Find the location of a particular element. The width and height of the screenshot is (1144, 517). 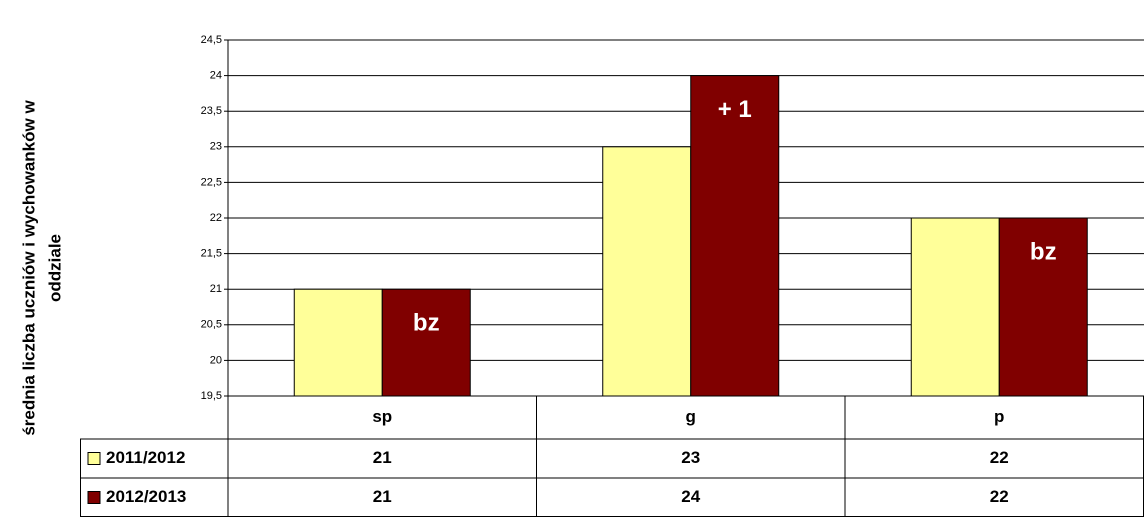

x-tick-label: sp is located at coordinates (382, 416).